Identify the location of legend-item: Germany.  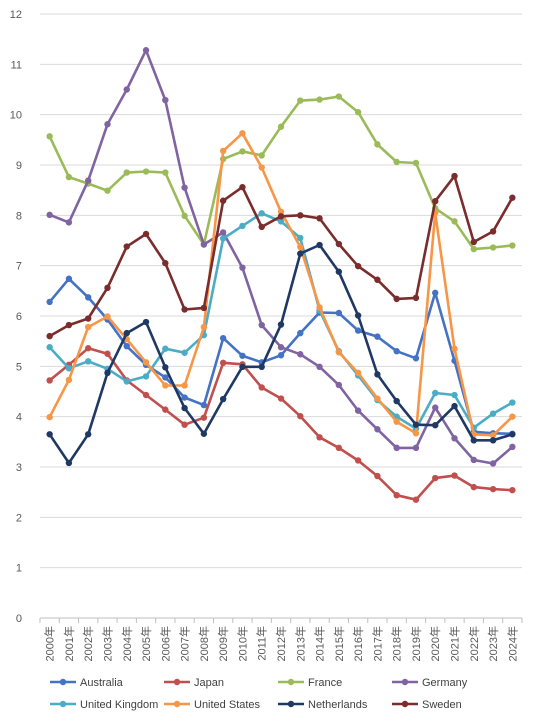
(430, 683).